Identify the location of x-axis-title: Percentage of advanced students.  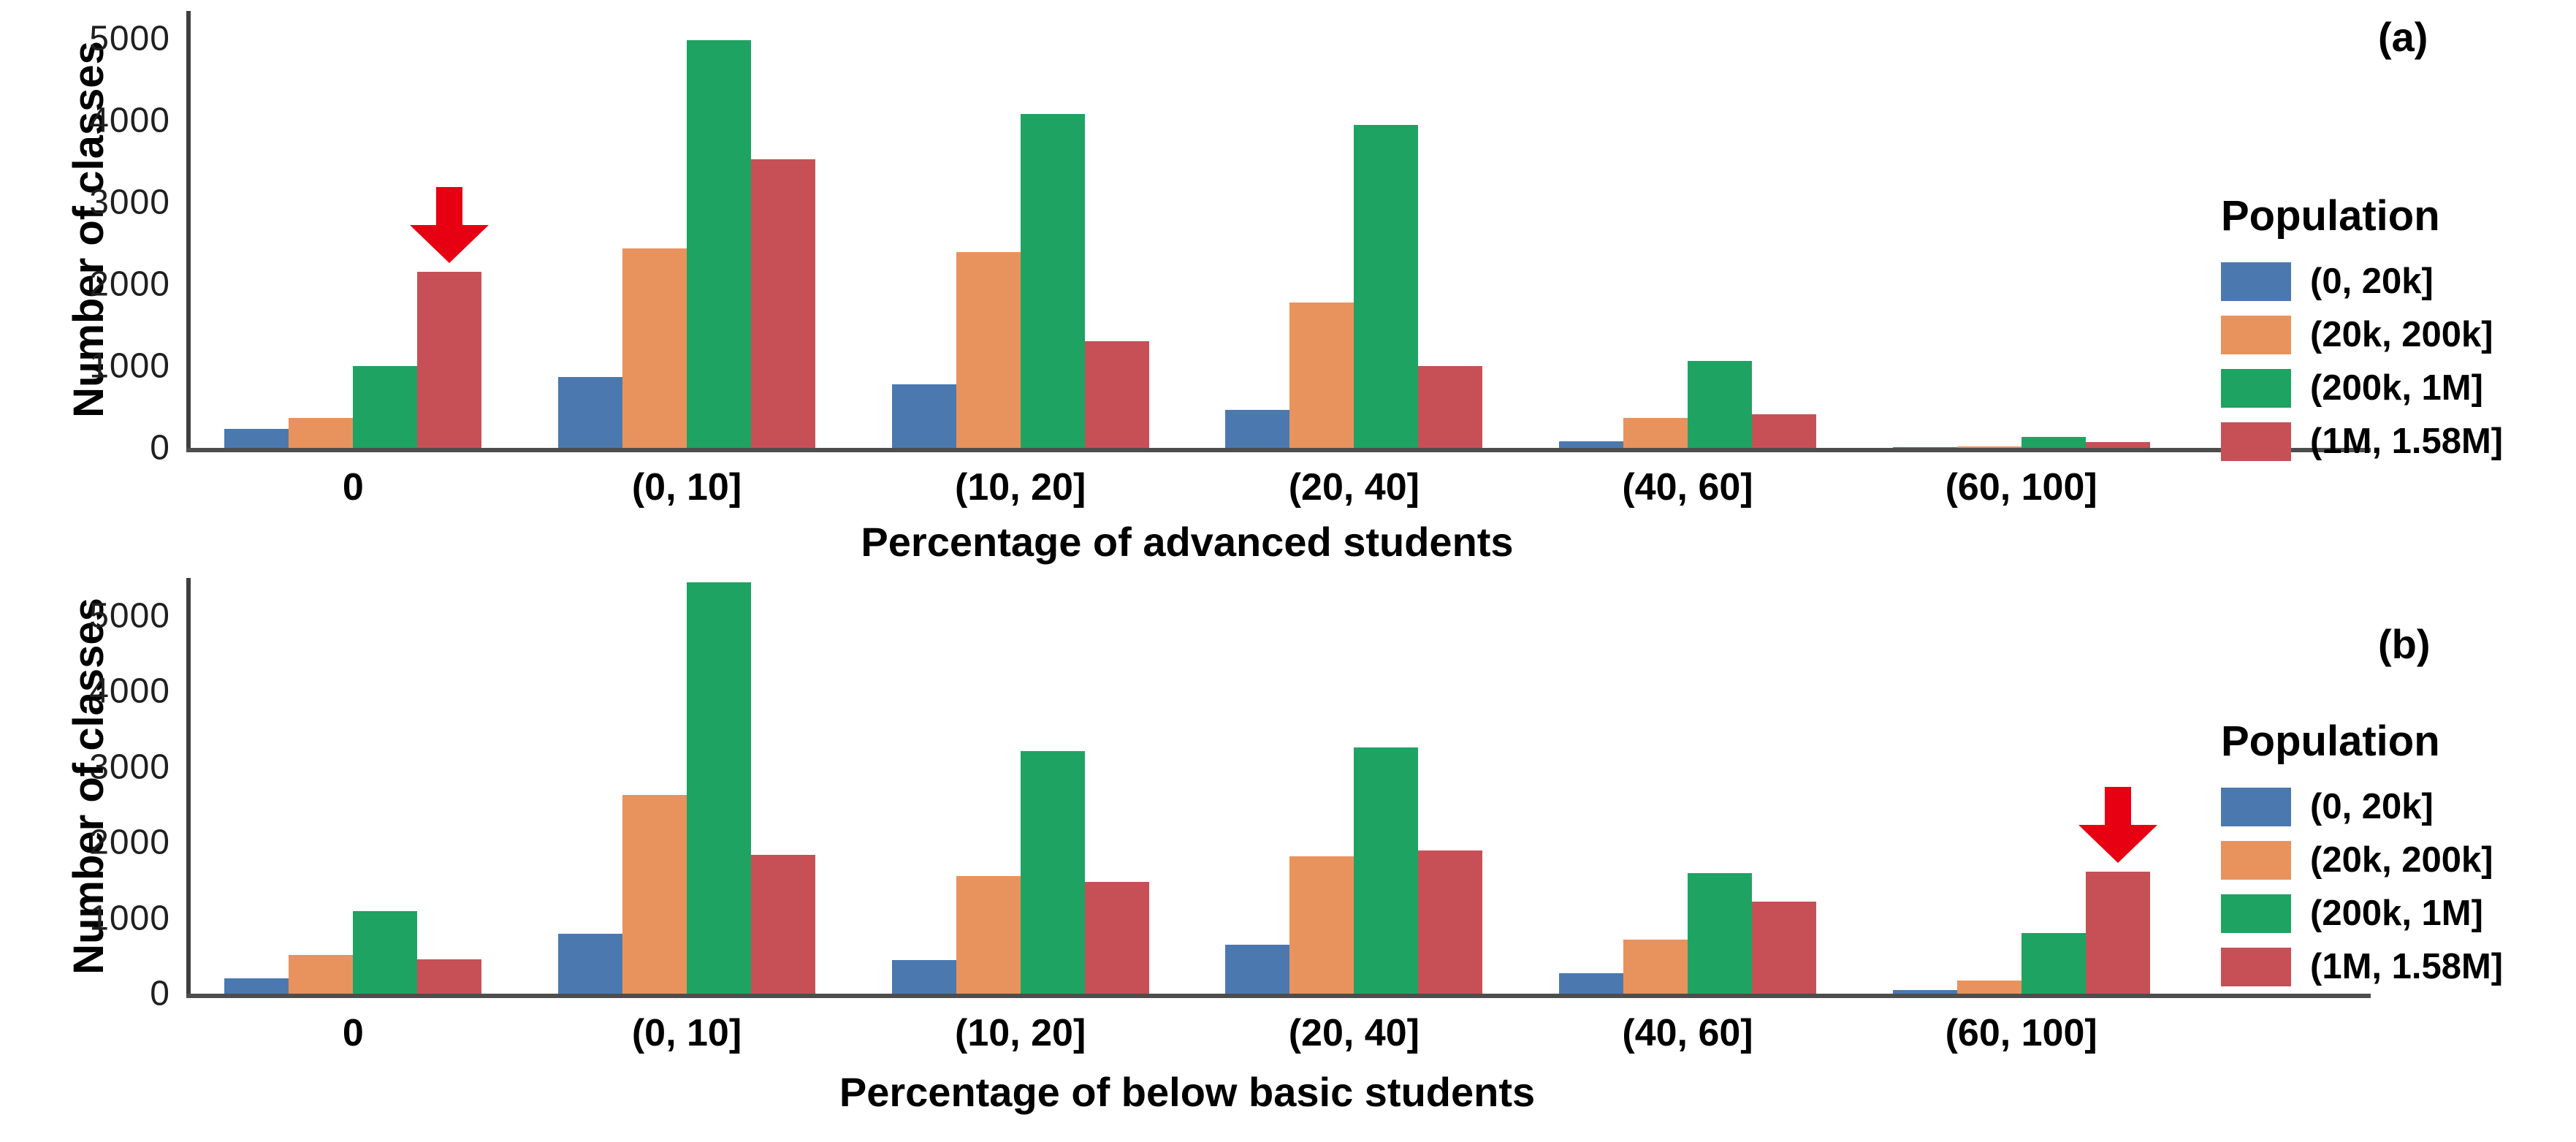
(1187, 542).